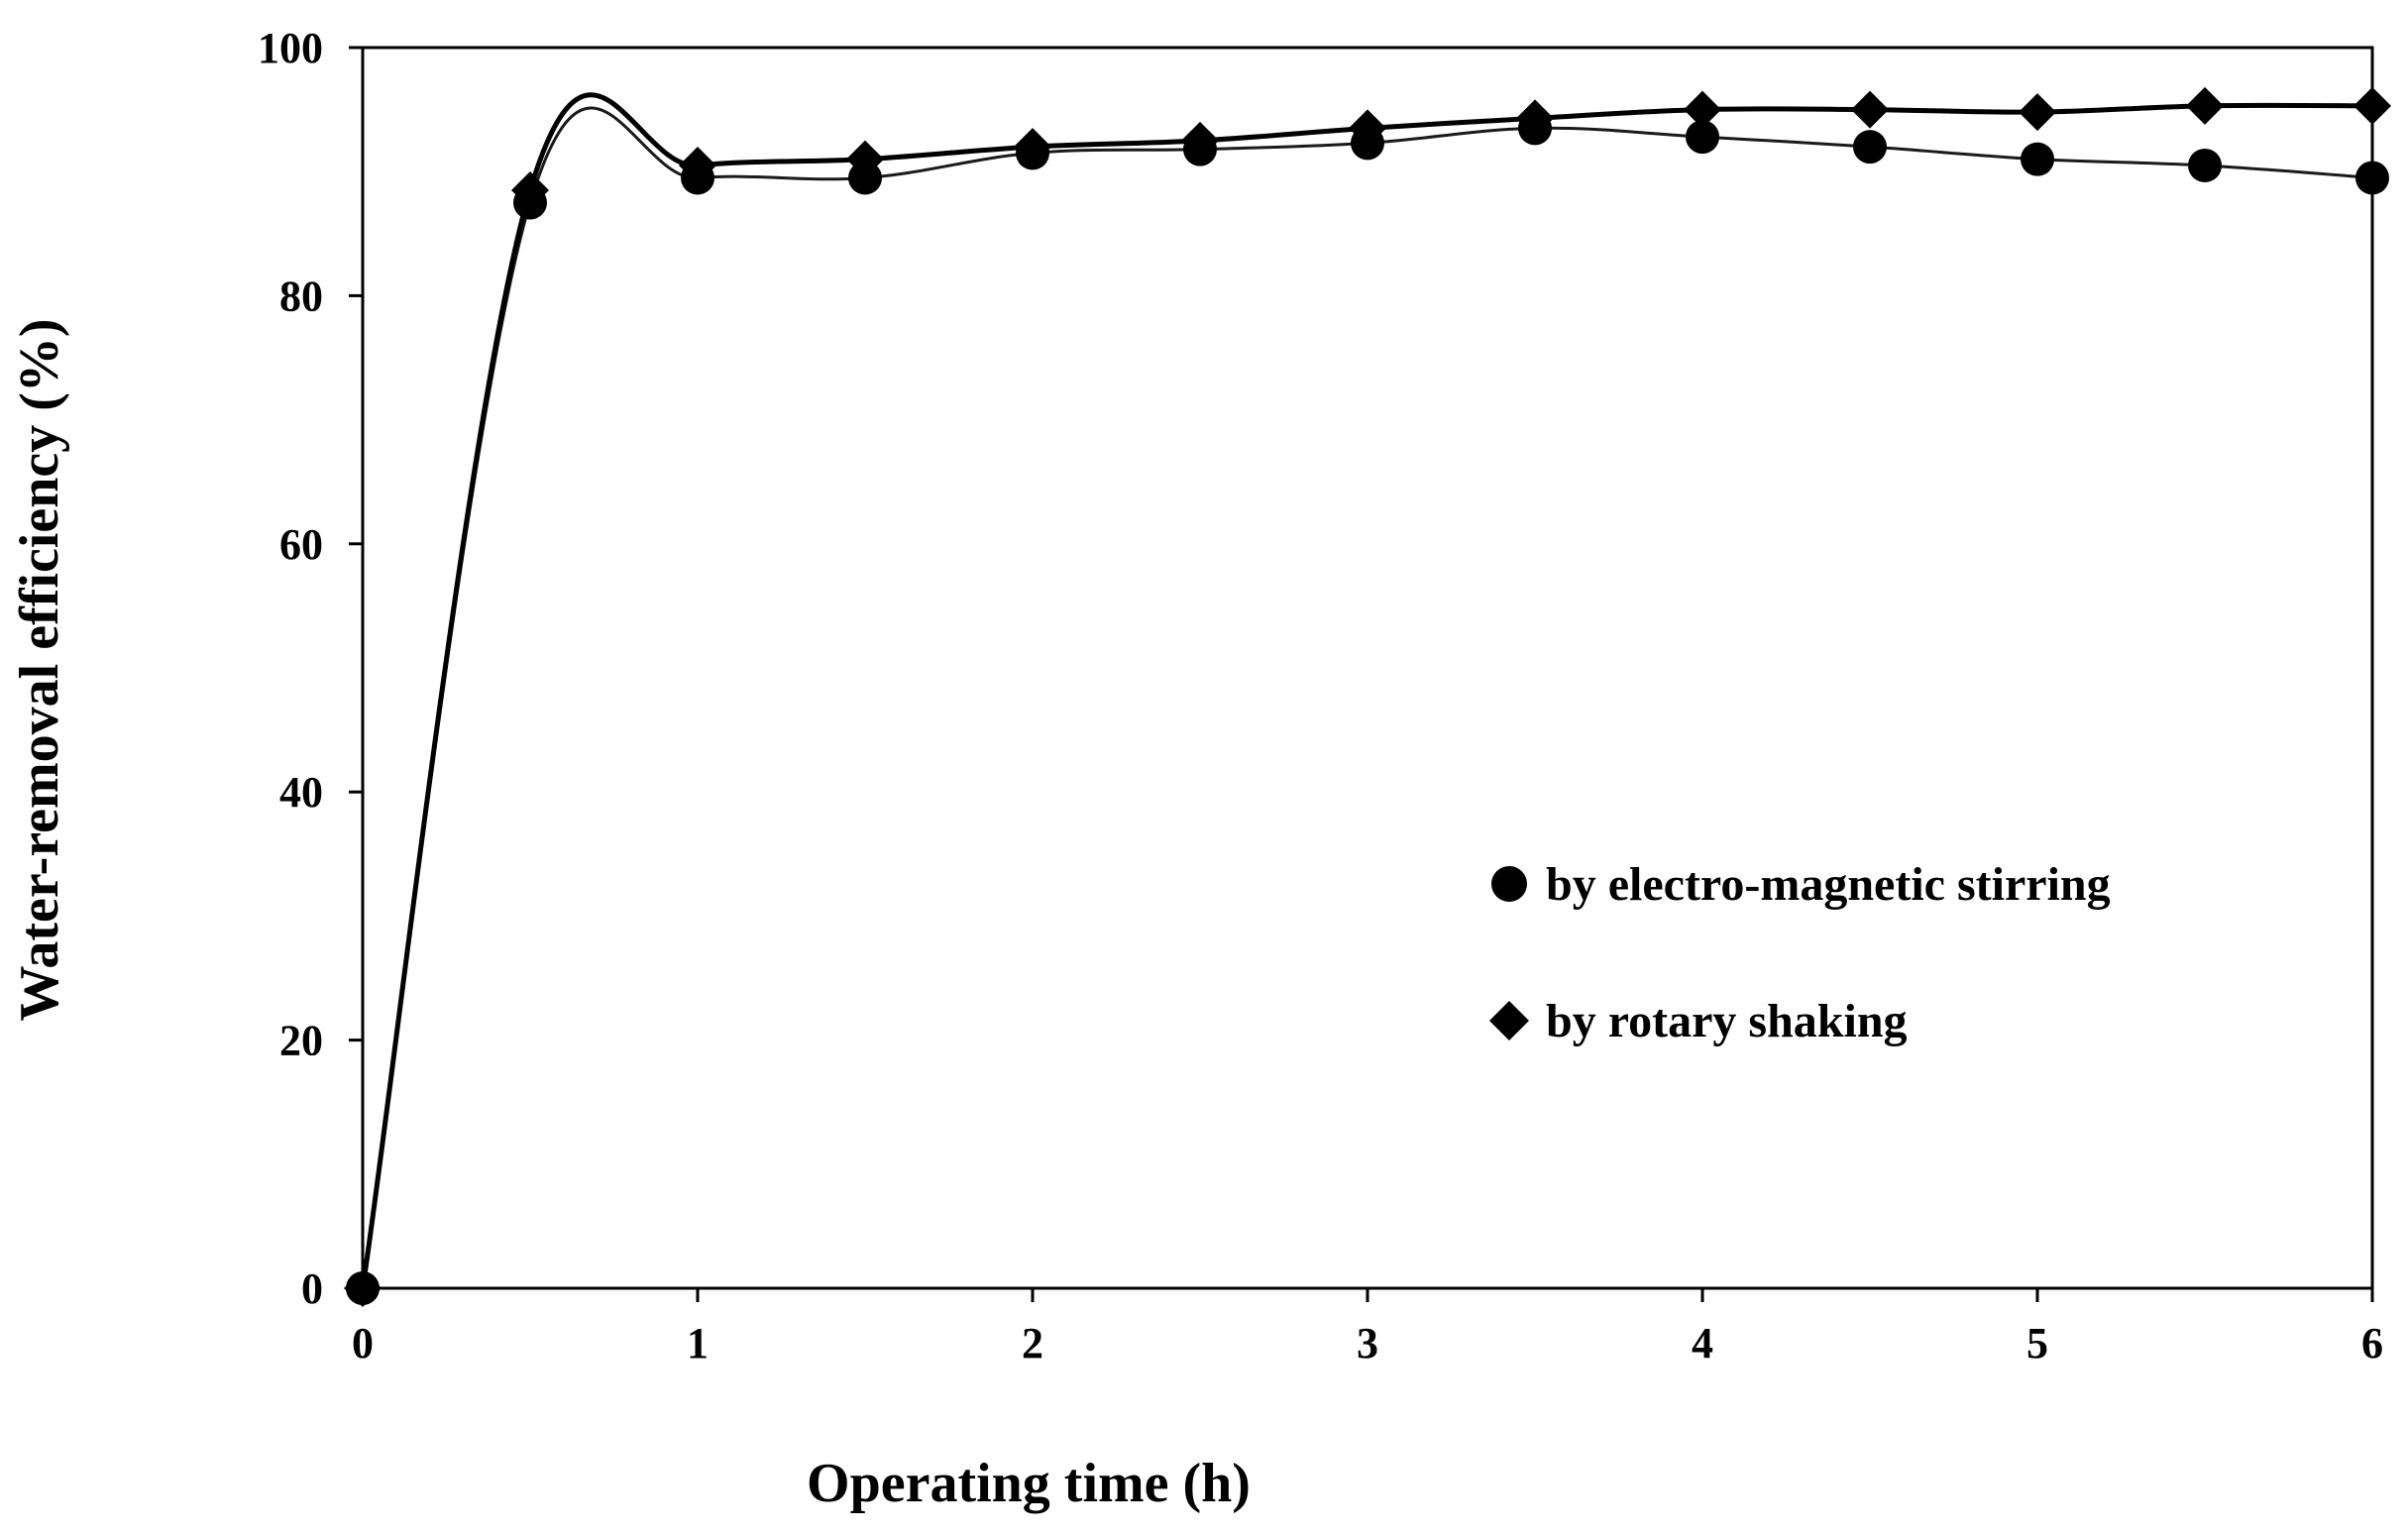 The width and height of the screenshot is (2408, 1534). I want to click on y-tick-label: 60, so click(301, 544).